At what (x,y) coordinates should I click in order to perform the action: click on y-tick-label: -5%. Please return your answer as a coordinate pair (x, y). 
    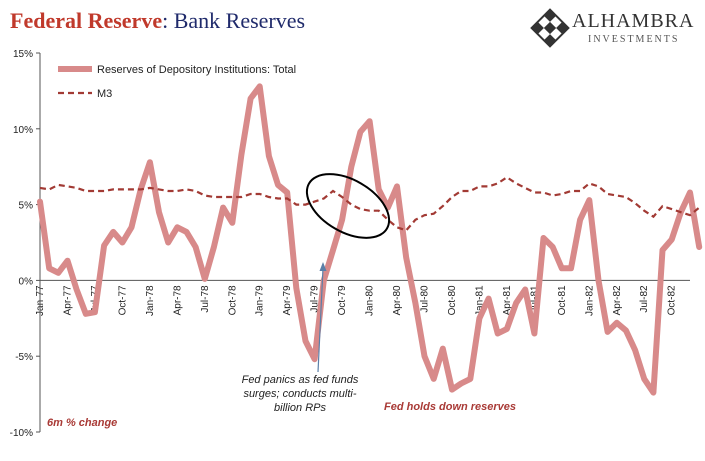
    Looking at the image, I should click on (24, 357).